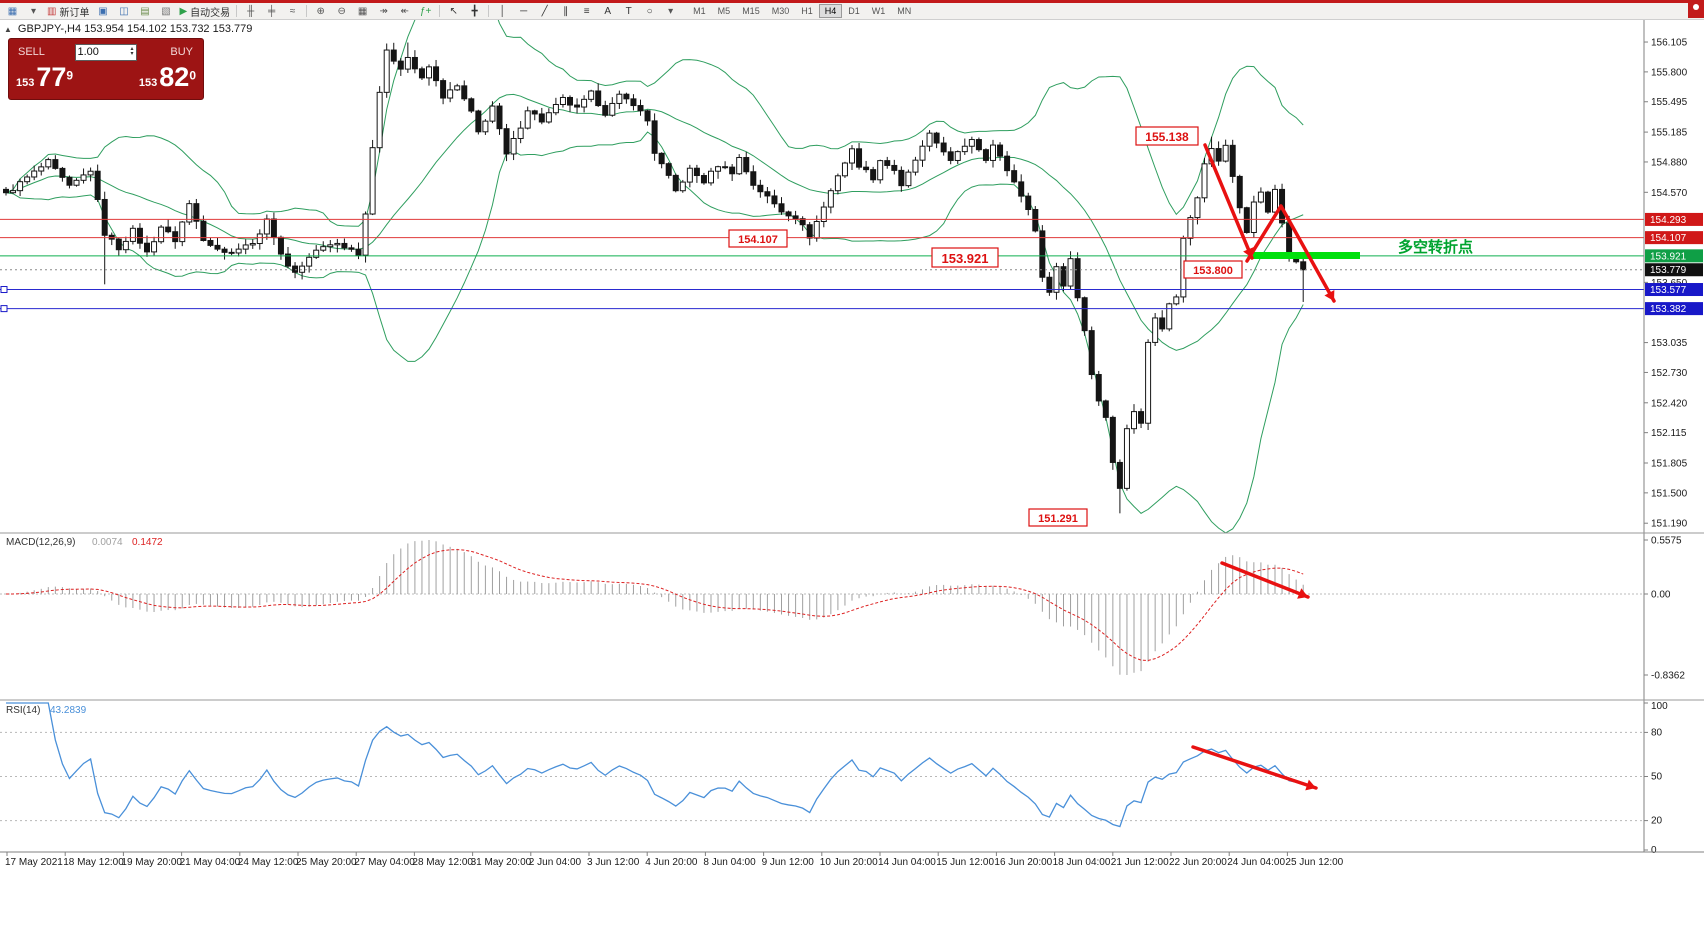 This screenshot has height=943, width=1704. What do you see at coordinates (151, 862) in the screenshot?
I see `time-axis-label: 19 May 20:00` at bounding box center [151, 862].